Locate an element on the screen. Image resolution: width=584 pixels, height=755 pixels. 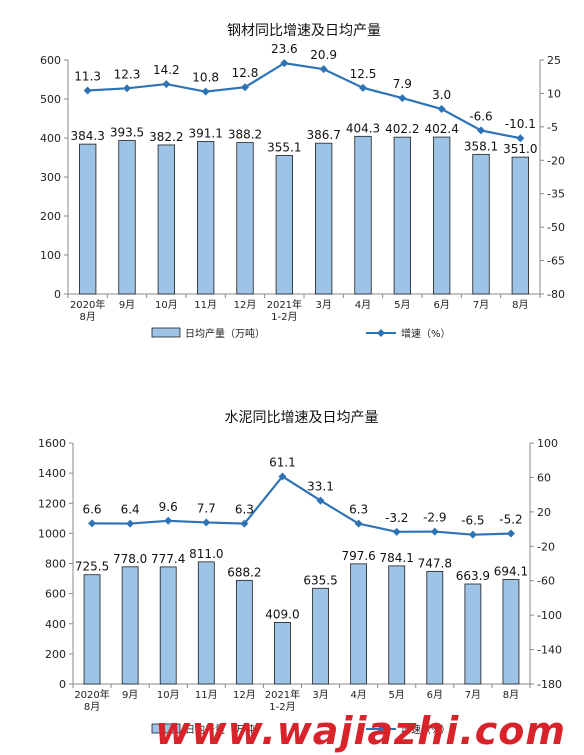
right-tick-label: -80 is located at coordinates (556, 294).